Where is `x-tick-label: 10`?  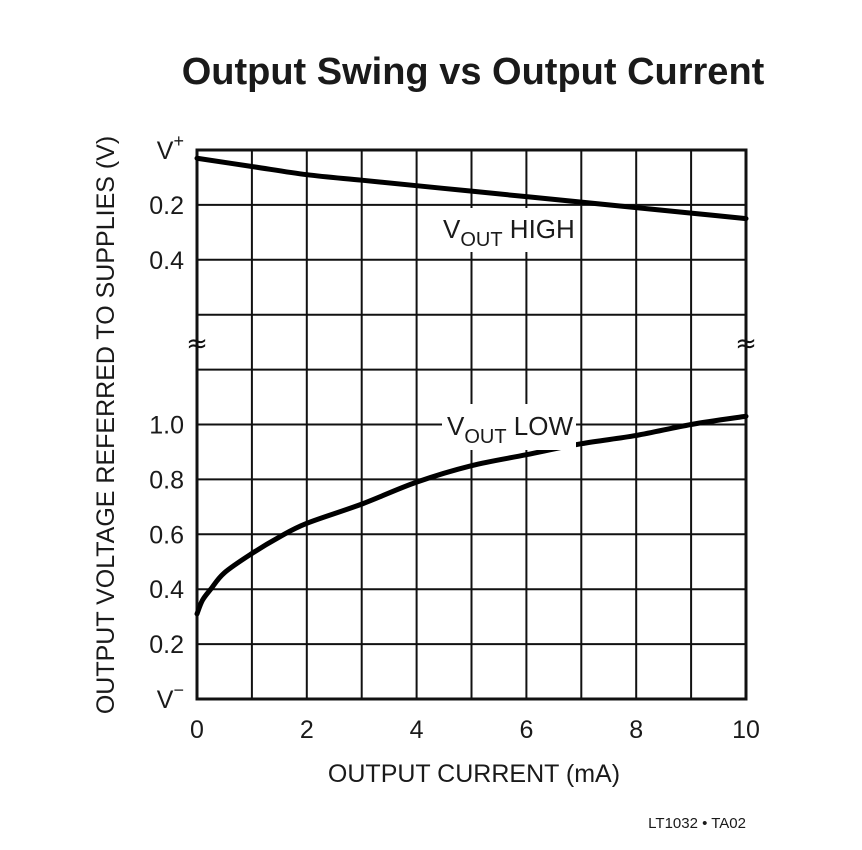
x-tick-label: 10 is located at coordinates (746, 730).